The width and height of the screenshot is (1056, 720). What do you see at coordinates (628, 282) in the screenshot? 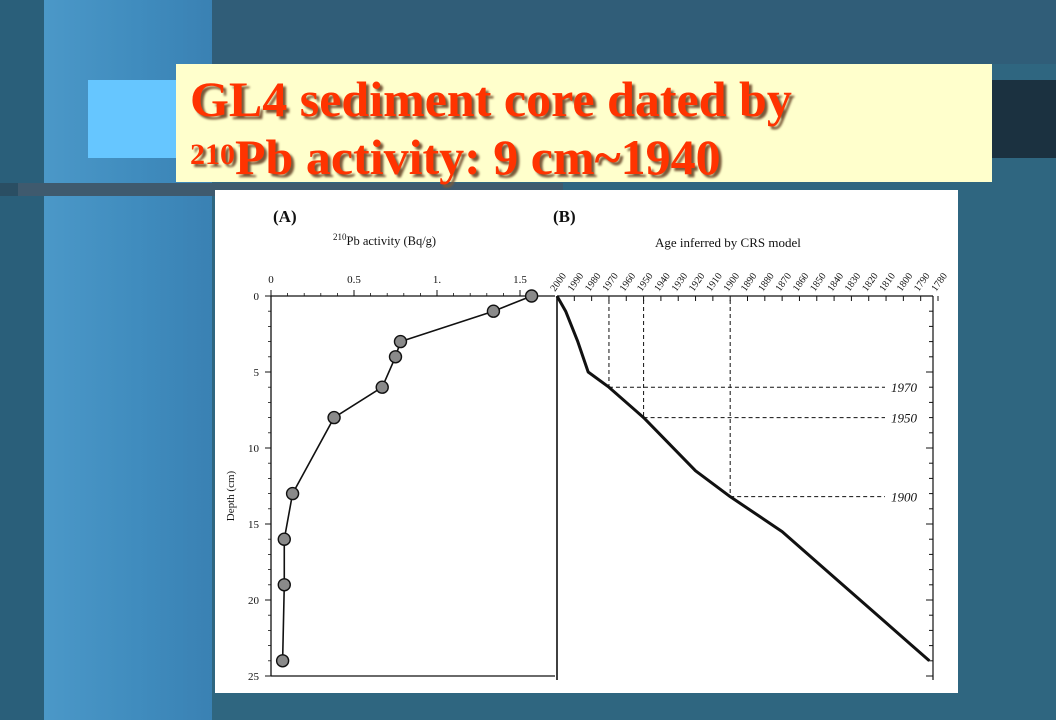
I see `panel-b-x-tick-label: 1960` at bounding box center [628, 282].